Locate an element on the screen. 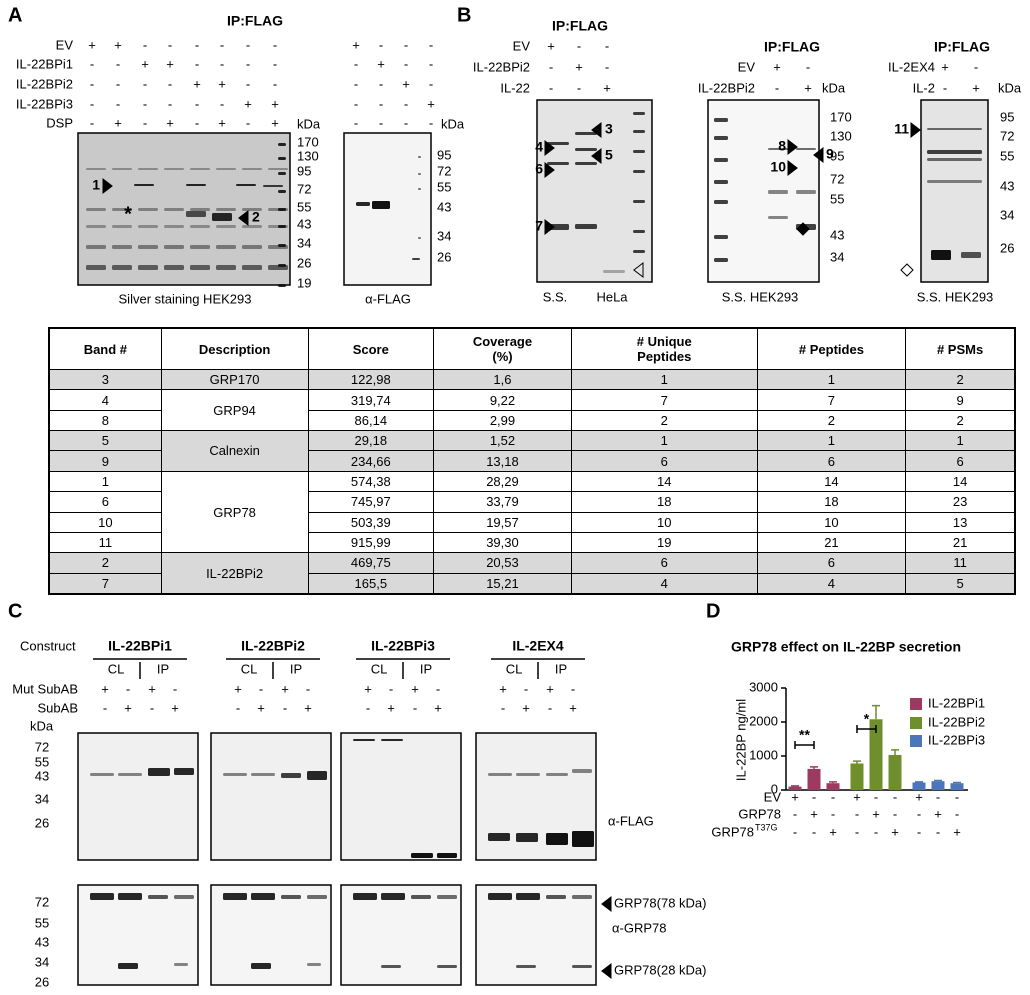 The image size is (1030, 995). kda-label: kDa is located at coordinates (309, 123).